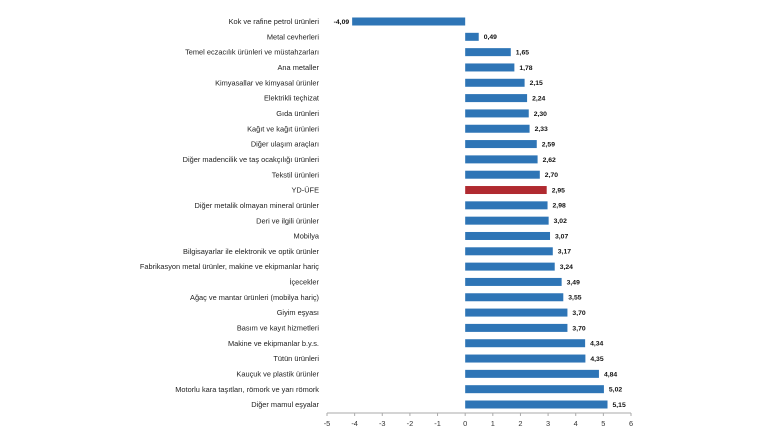 This screenshot has width=780, height=440. Describe the element at coordinates (267, 82) in the screenshot. I see `category-label: Kimyasallar ve kimyasal ürünler` at that location.